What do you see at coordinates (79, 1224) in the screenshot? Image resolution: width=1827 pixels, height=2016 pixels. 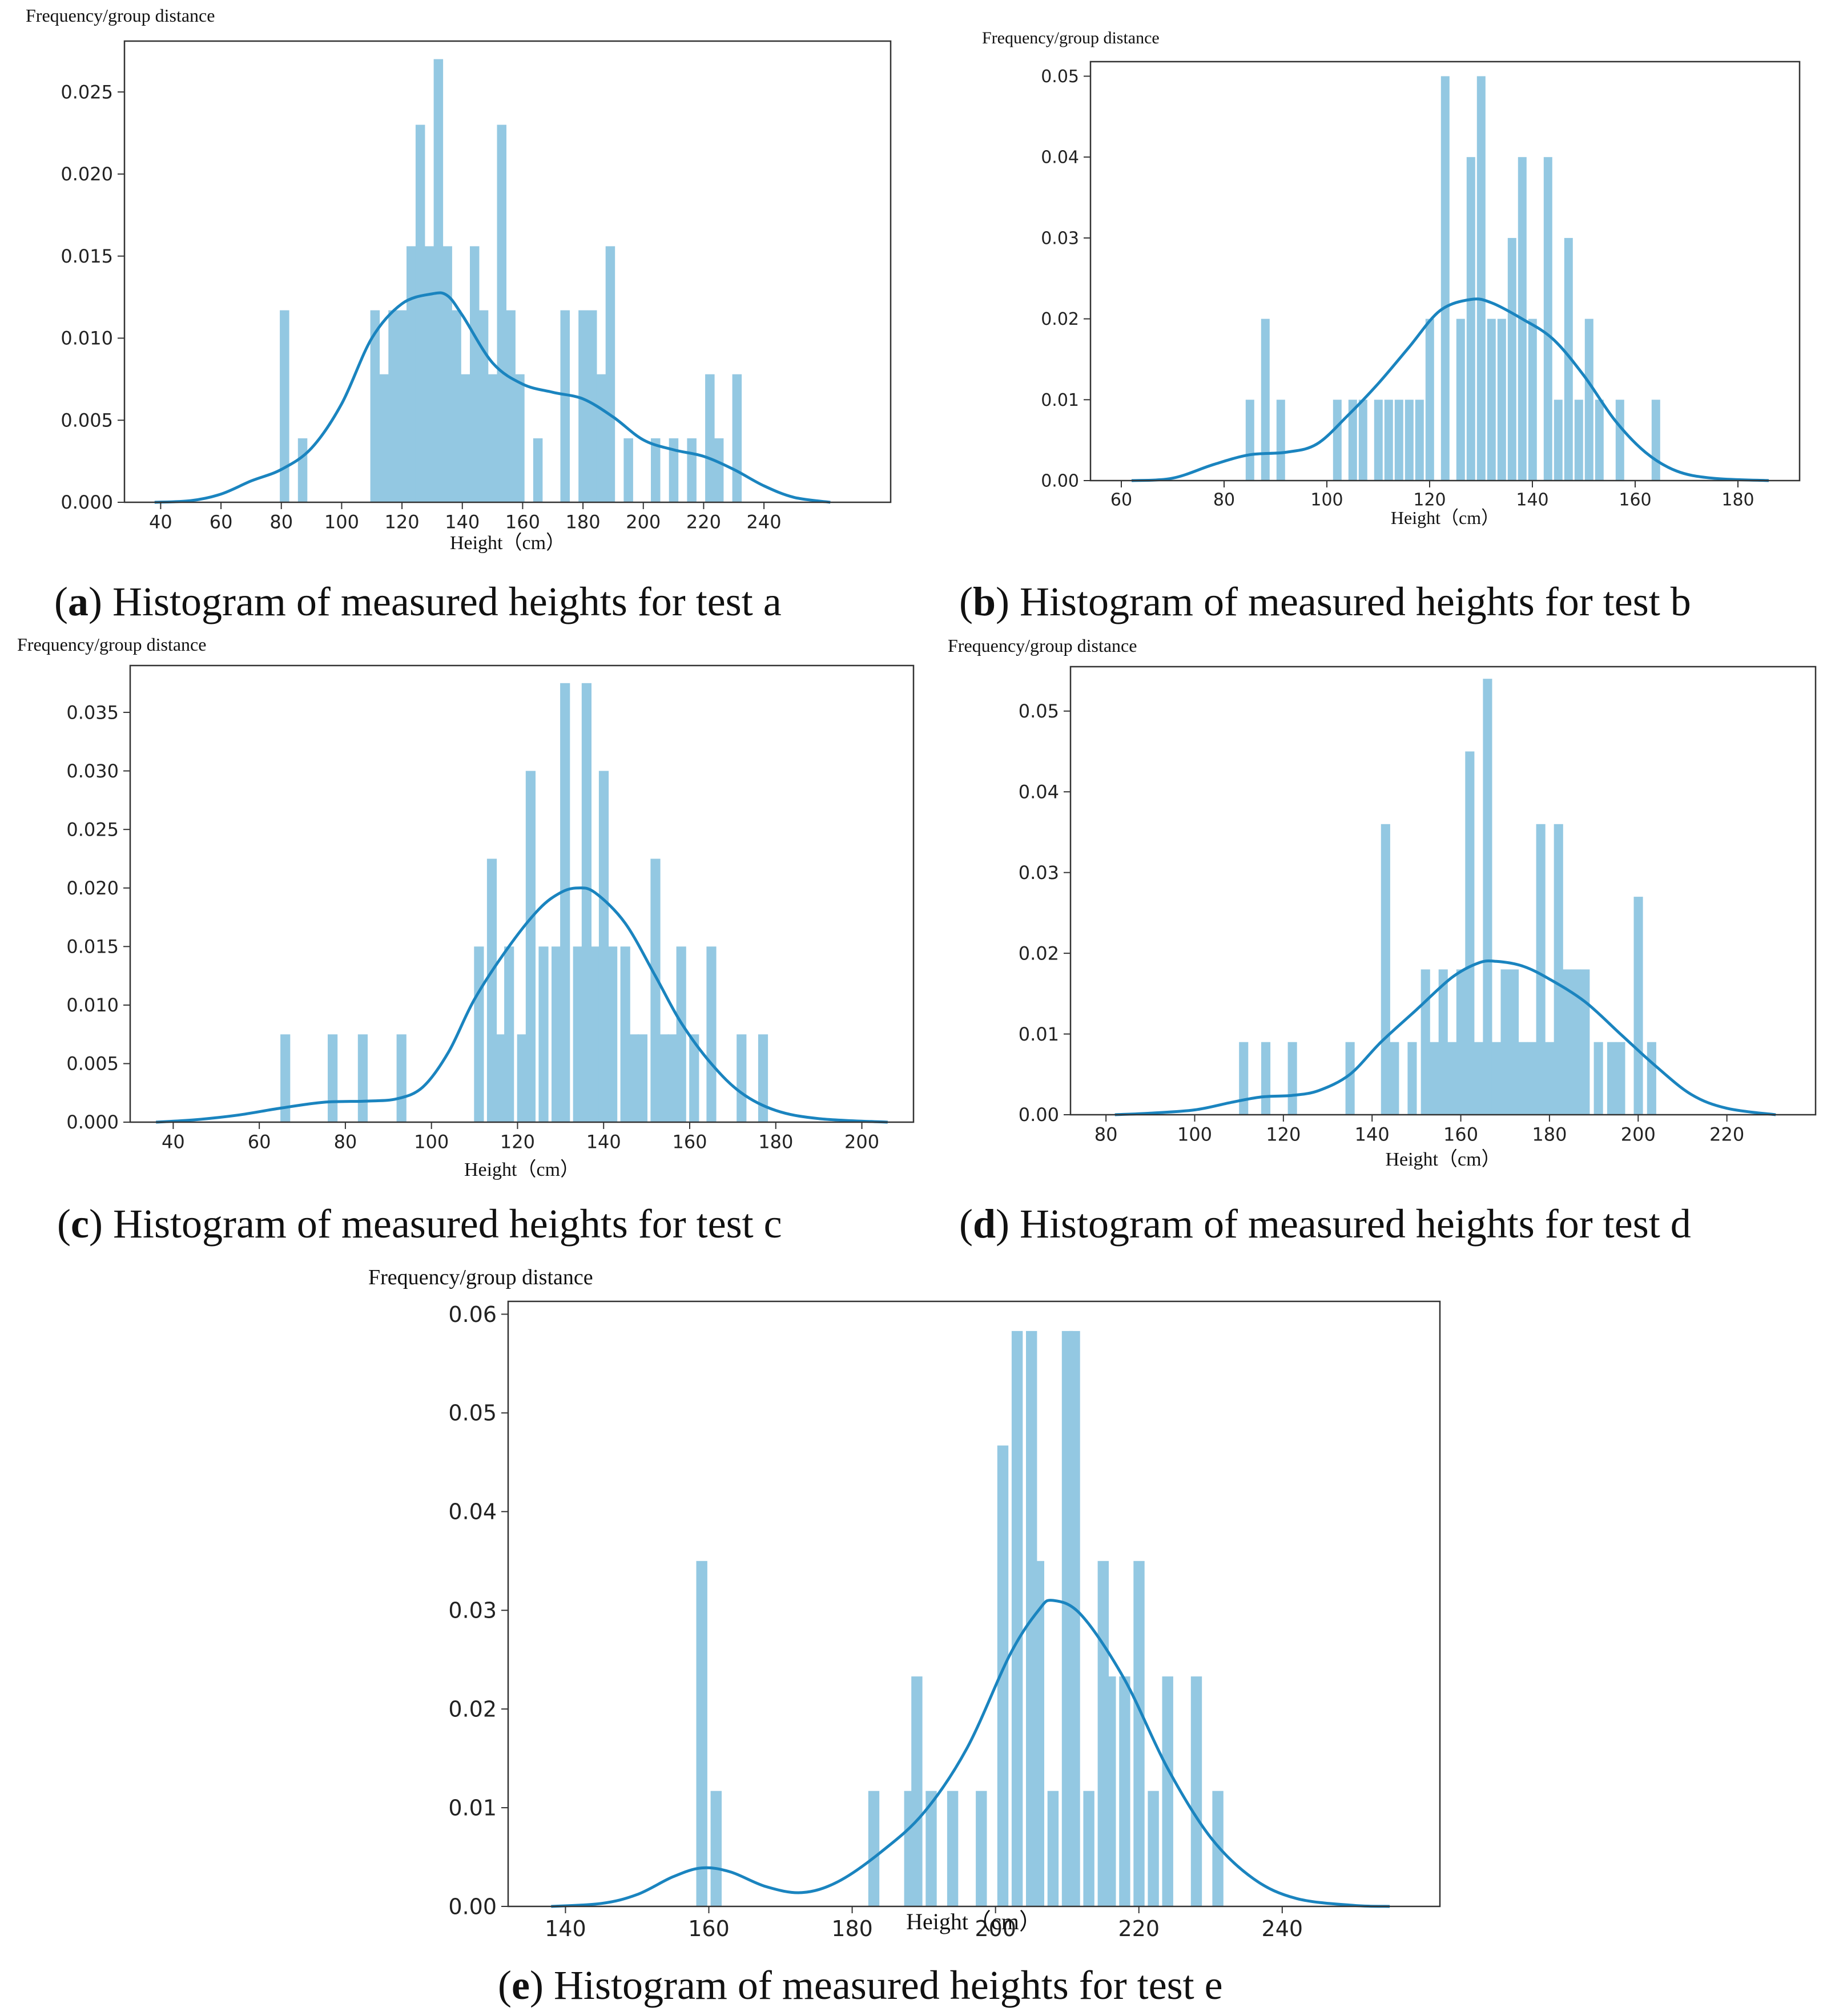 I see `caption-letter-c: c` at bounding box center [79, 1224].